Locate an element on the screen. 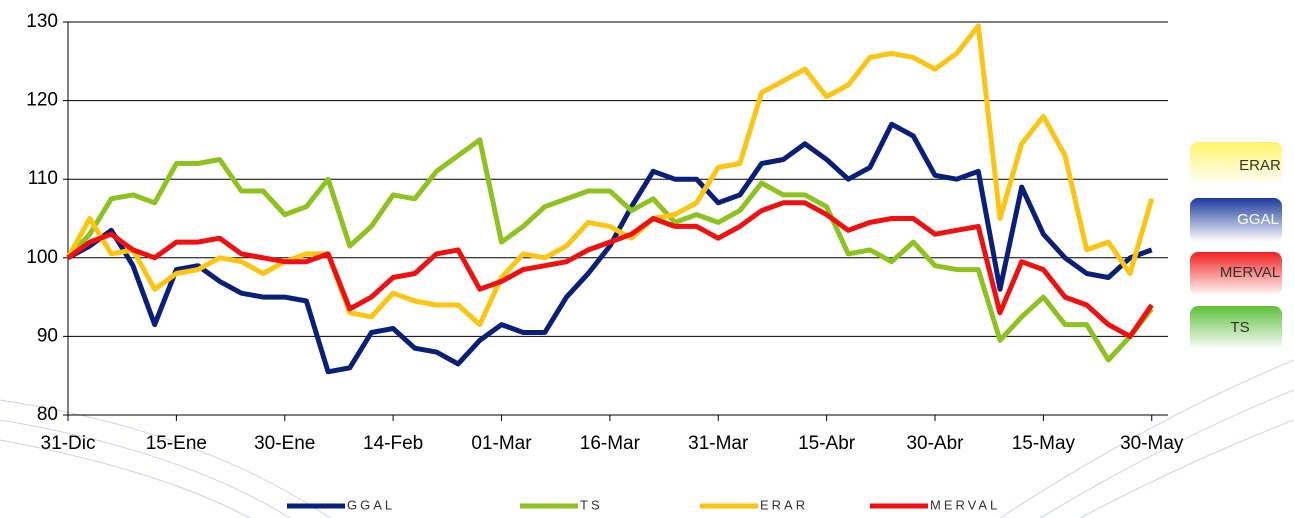 The width and height of the screenshot is (1294, 518). x-tick-label: 16-Mar is located at coordinates (610, 443).